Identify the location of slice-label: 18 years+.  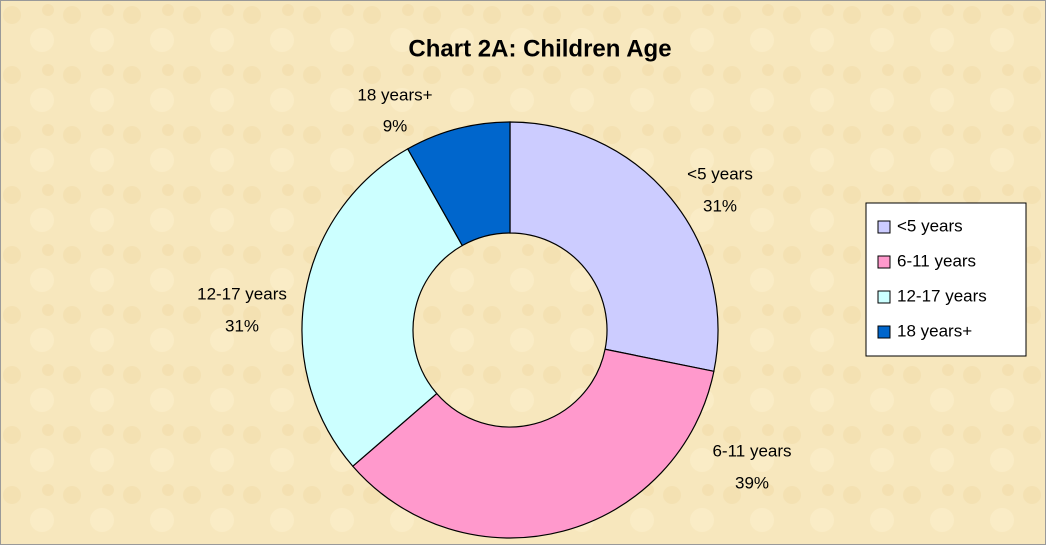
(394, 94).